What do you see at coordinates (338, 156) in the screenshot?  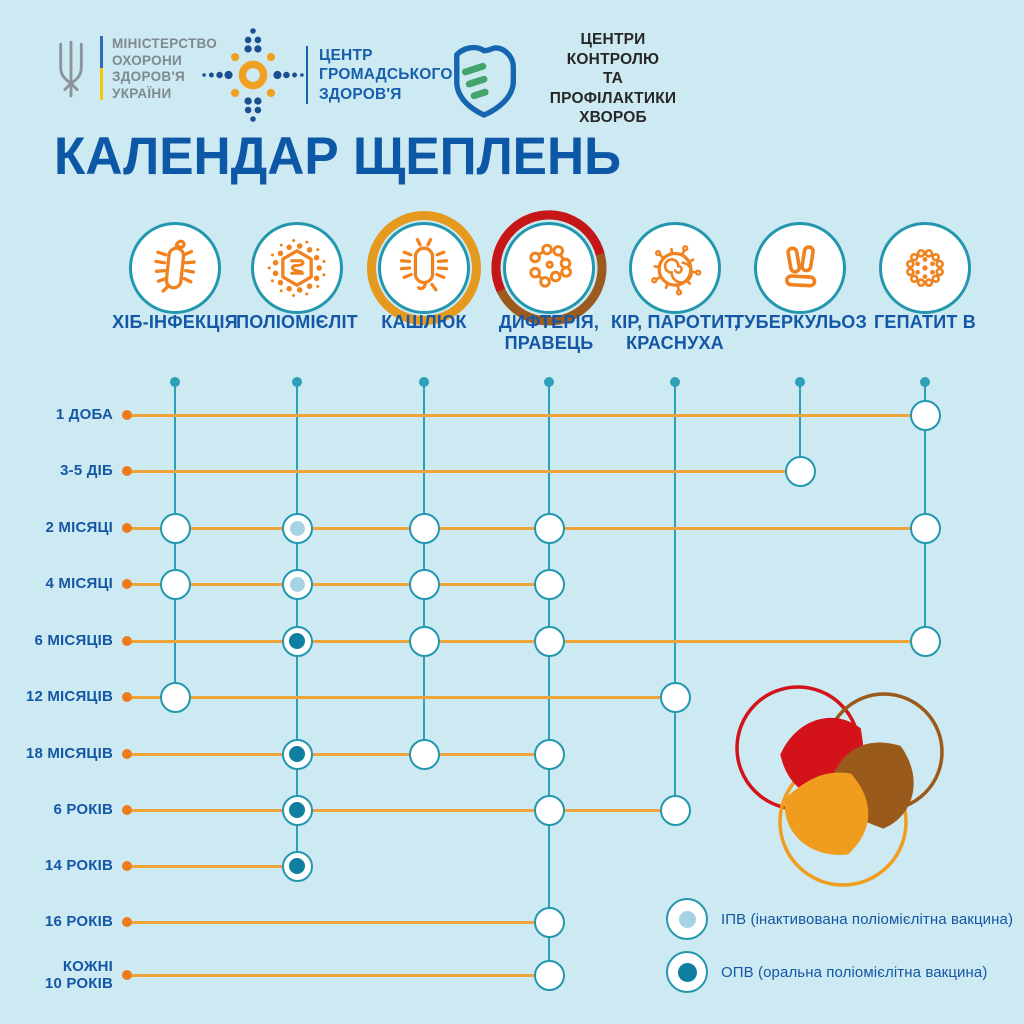 I see `page-title: КАЛЕНДАР ЩЕПЛЕНЬ` at bounding box center [338, 156].